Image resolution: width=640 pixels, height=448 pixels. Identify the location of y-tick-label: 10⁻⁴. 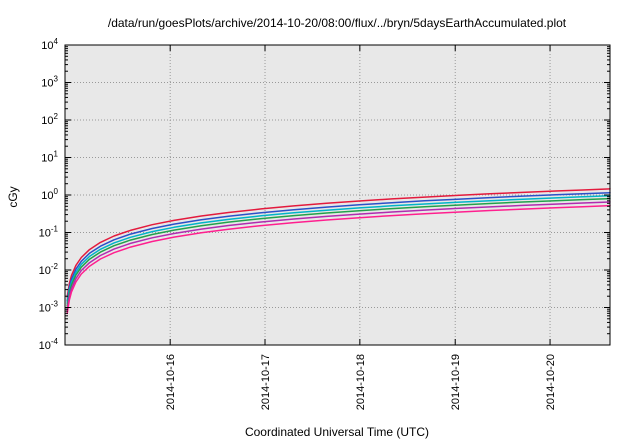
(49, 344).